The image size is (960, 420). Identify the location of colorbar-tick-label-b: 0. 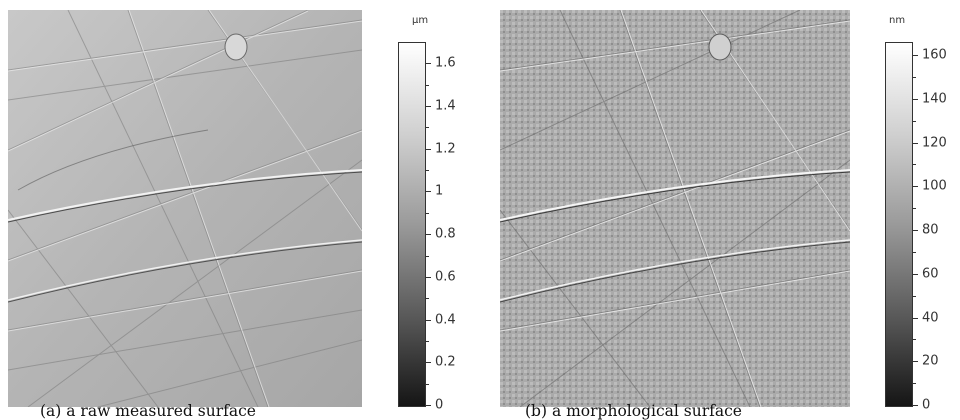
(926, 405).